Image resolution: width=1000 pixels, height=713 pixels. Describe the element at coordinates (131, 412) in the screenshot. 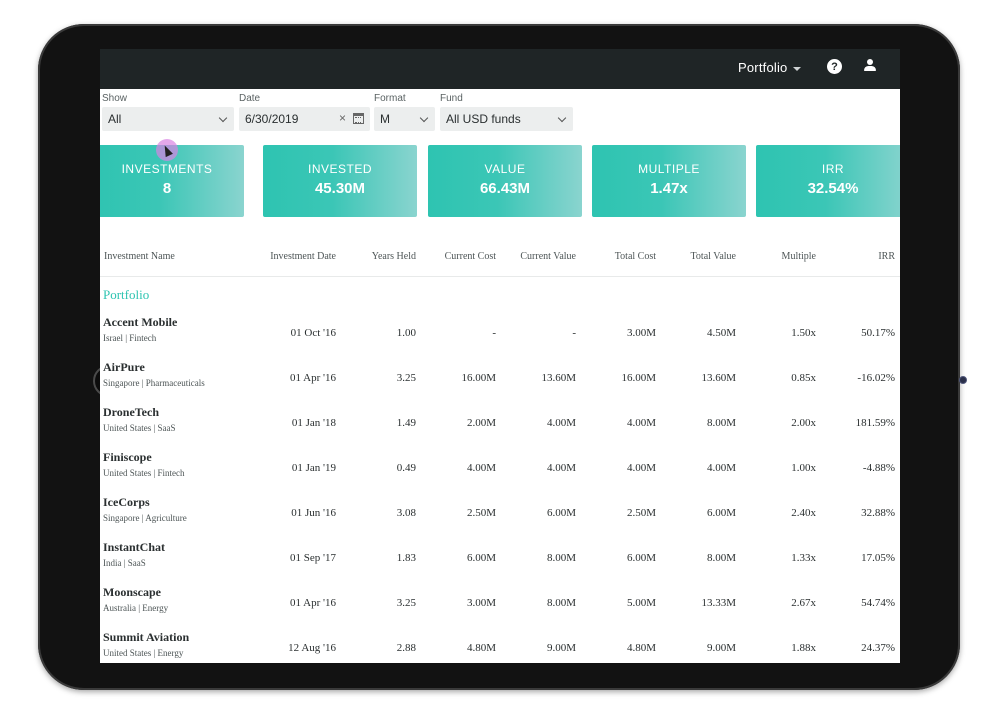

I see `investment-name: DroneTech` at that location.